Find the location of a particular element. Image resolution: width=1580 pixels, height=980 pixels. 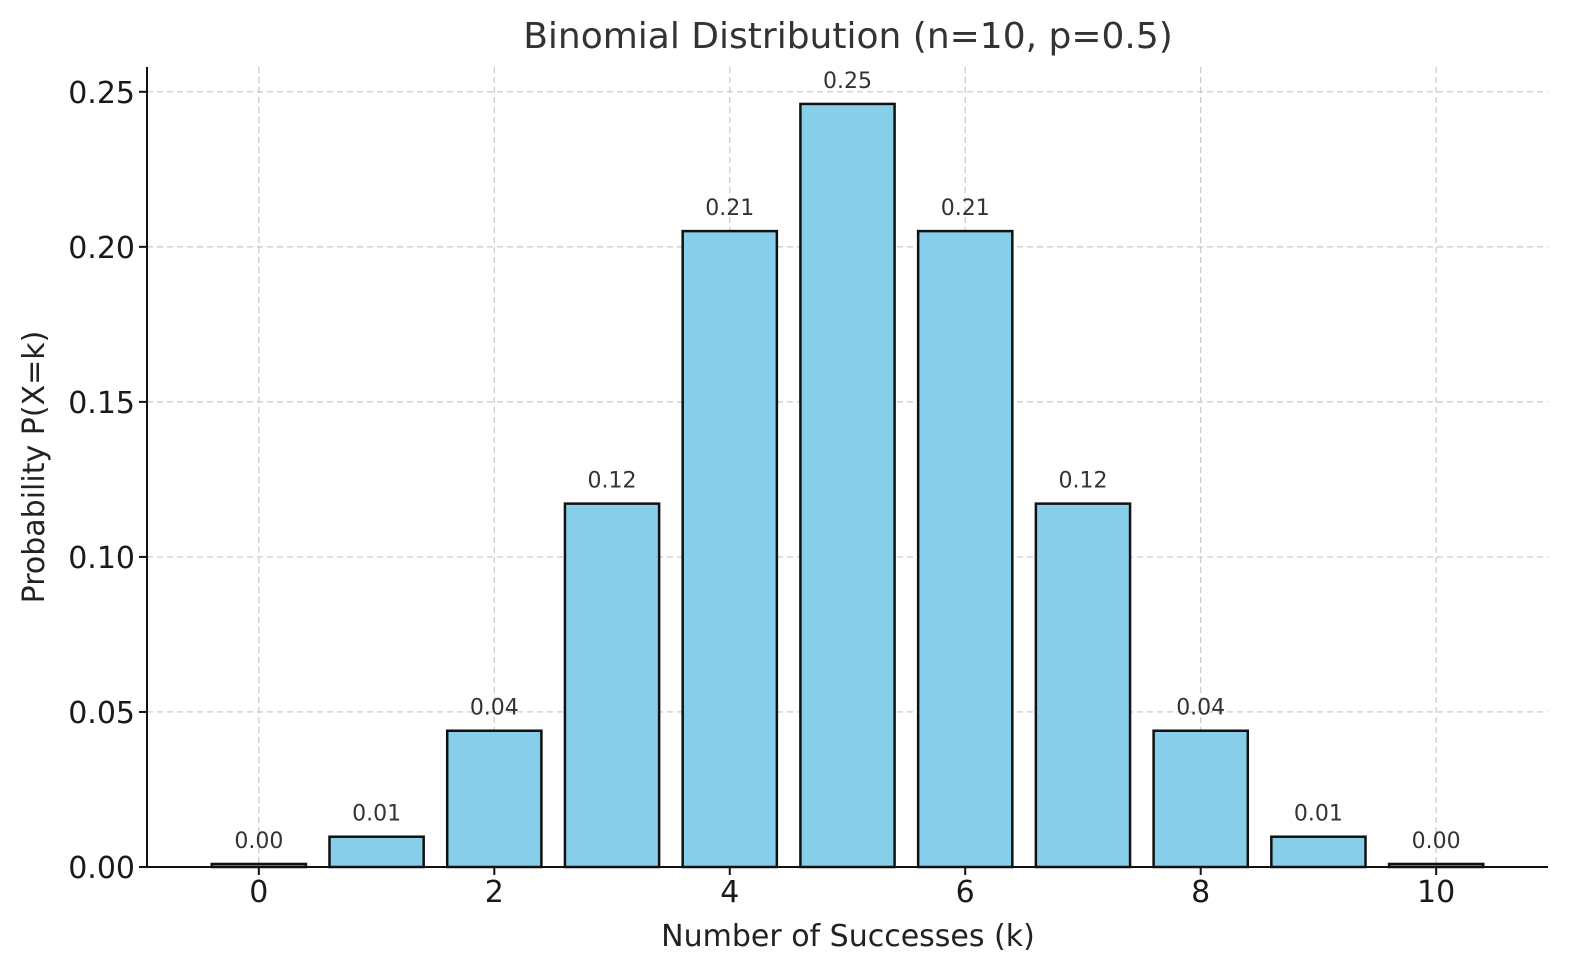

x-tick-label: 10 is located at coordinates (1436, 892).